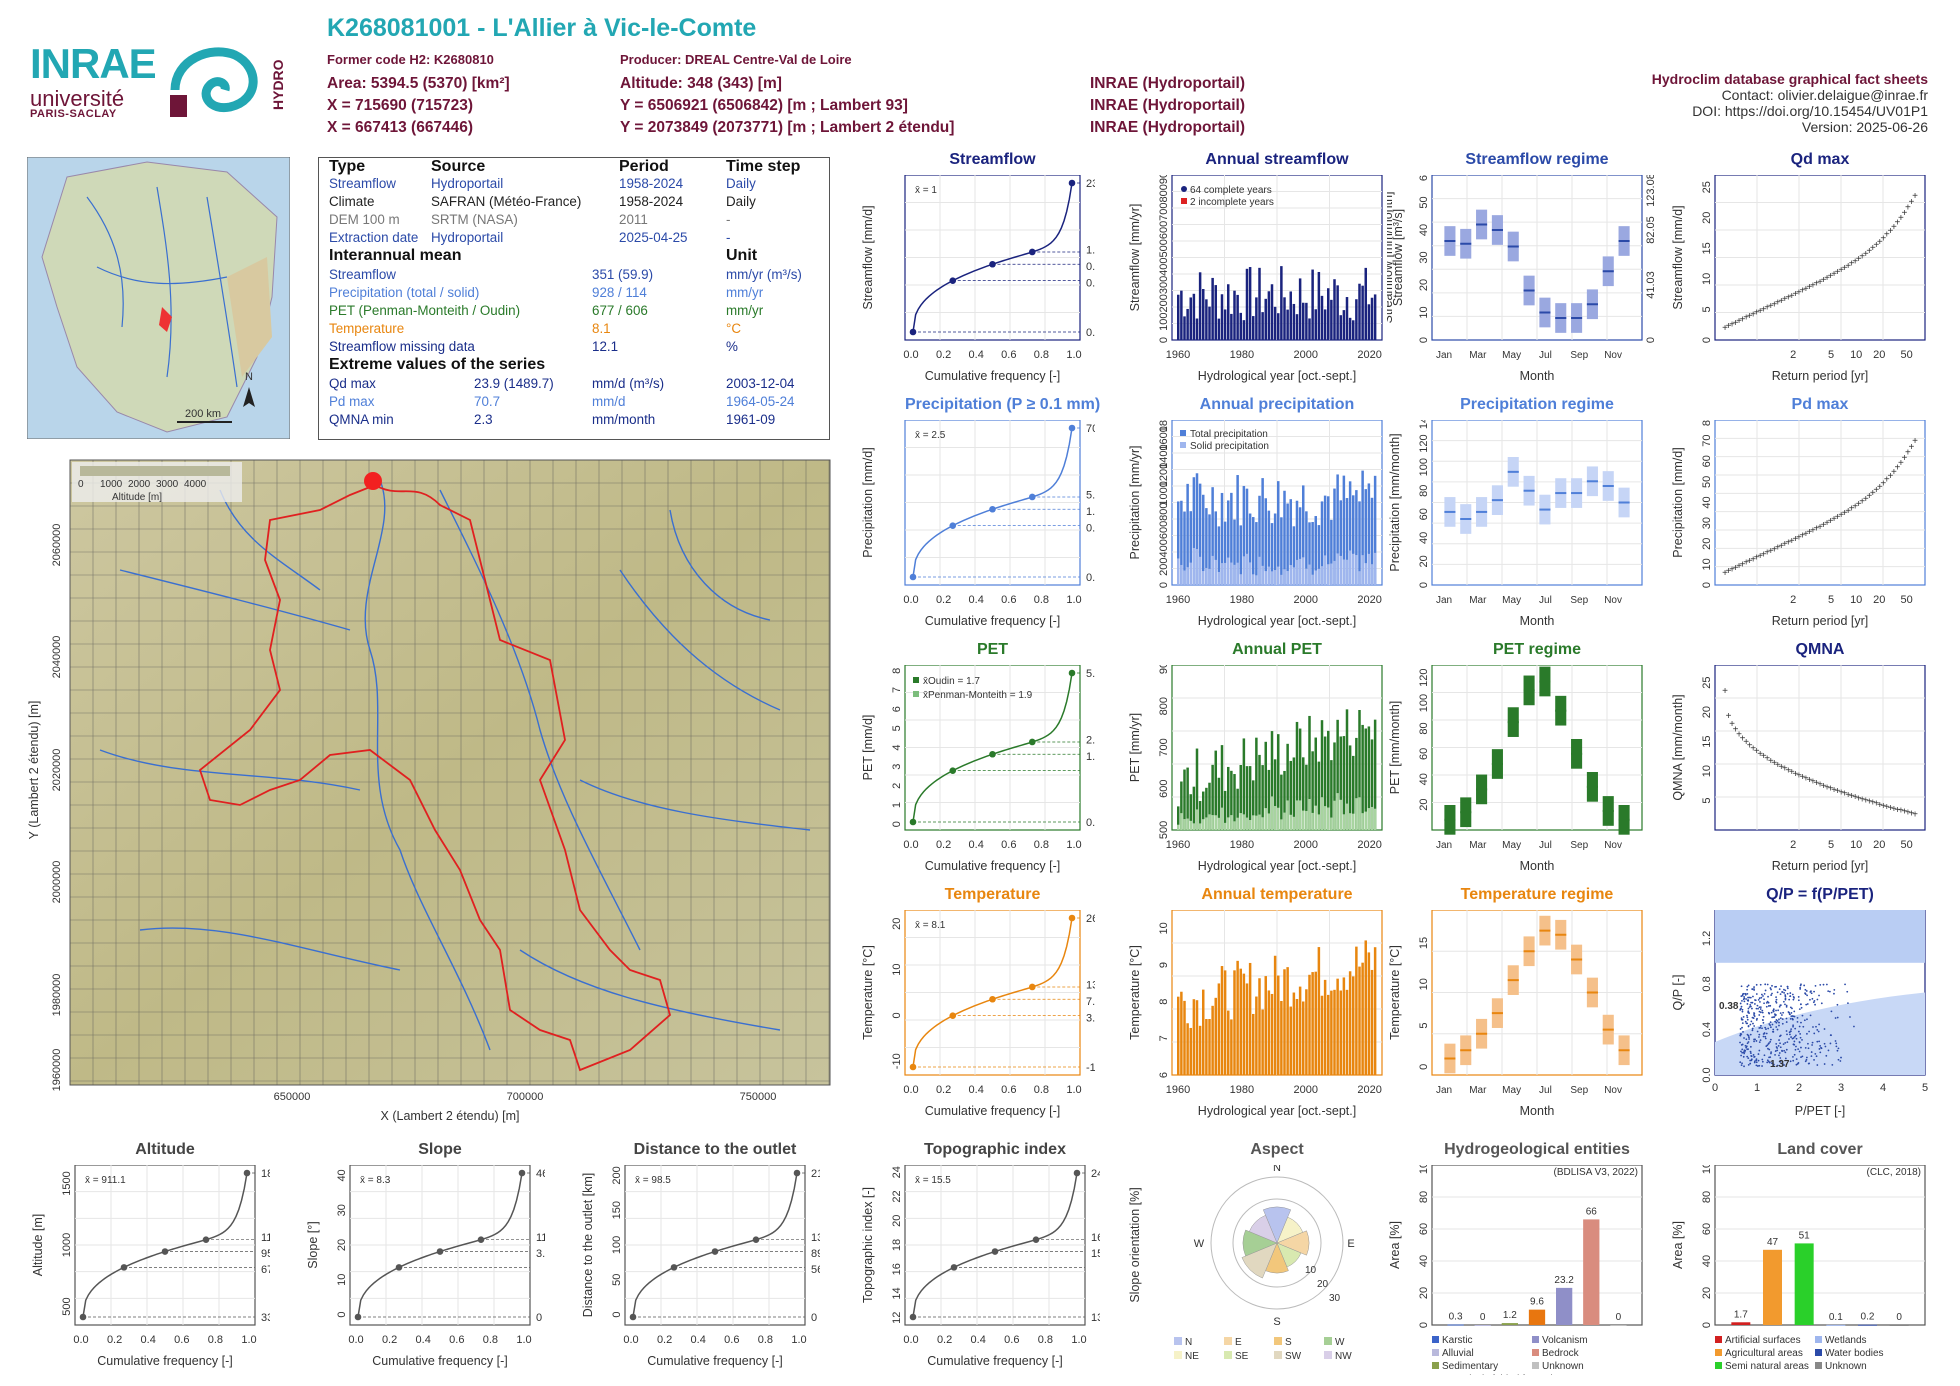 Image resolution: width=1960 pixels, height=1386 pixels. What do you see at coordinates (249, 397) in the screenshot?
I see `north-arrow-icon` at bounding box center [249, 397].